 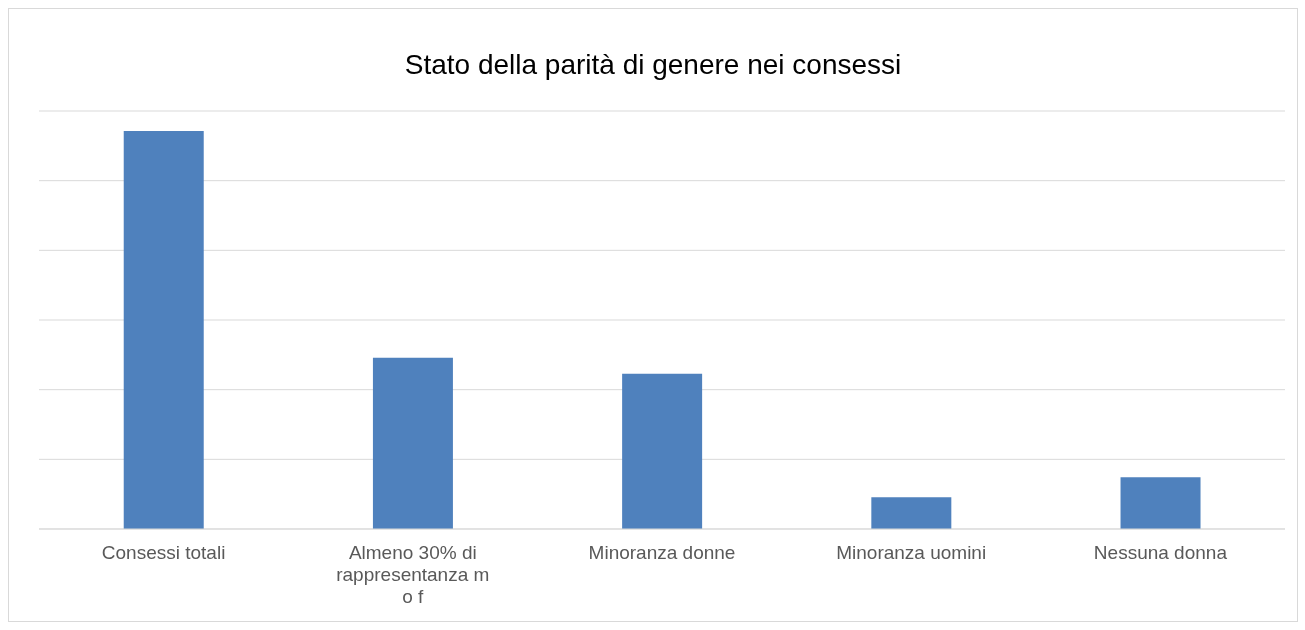 I want to click on x-tick-label: Minoranza donne, so click(x=662, y=552).